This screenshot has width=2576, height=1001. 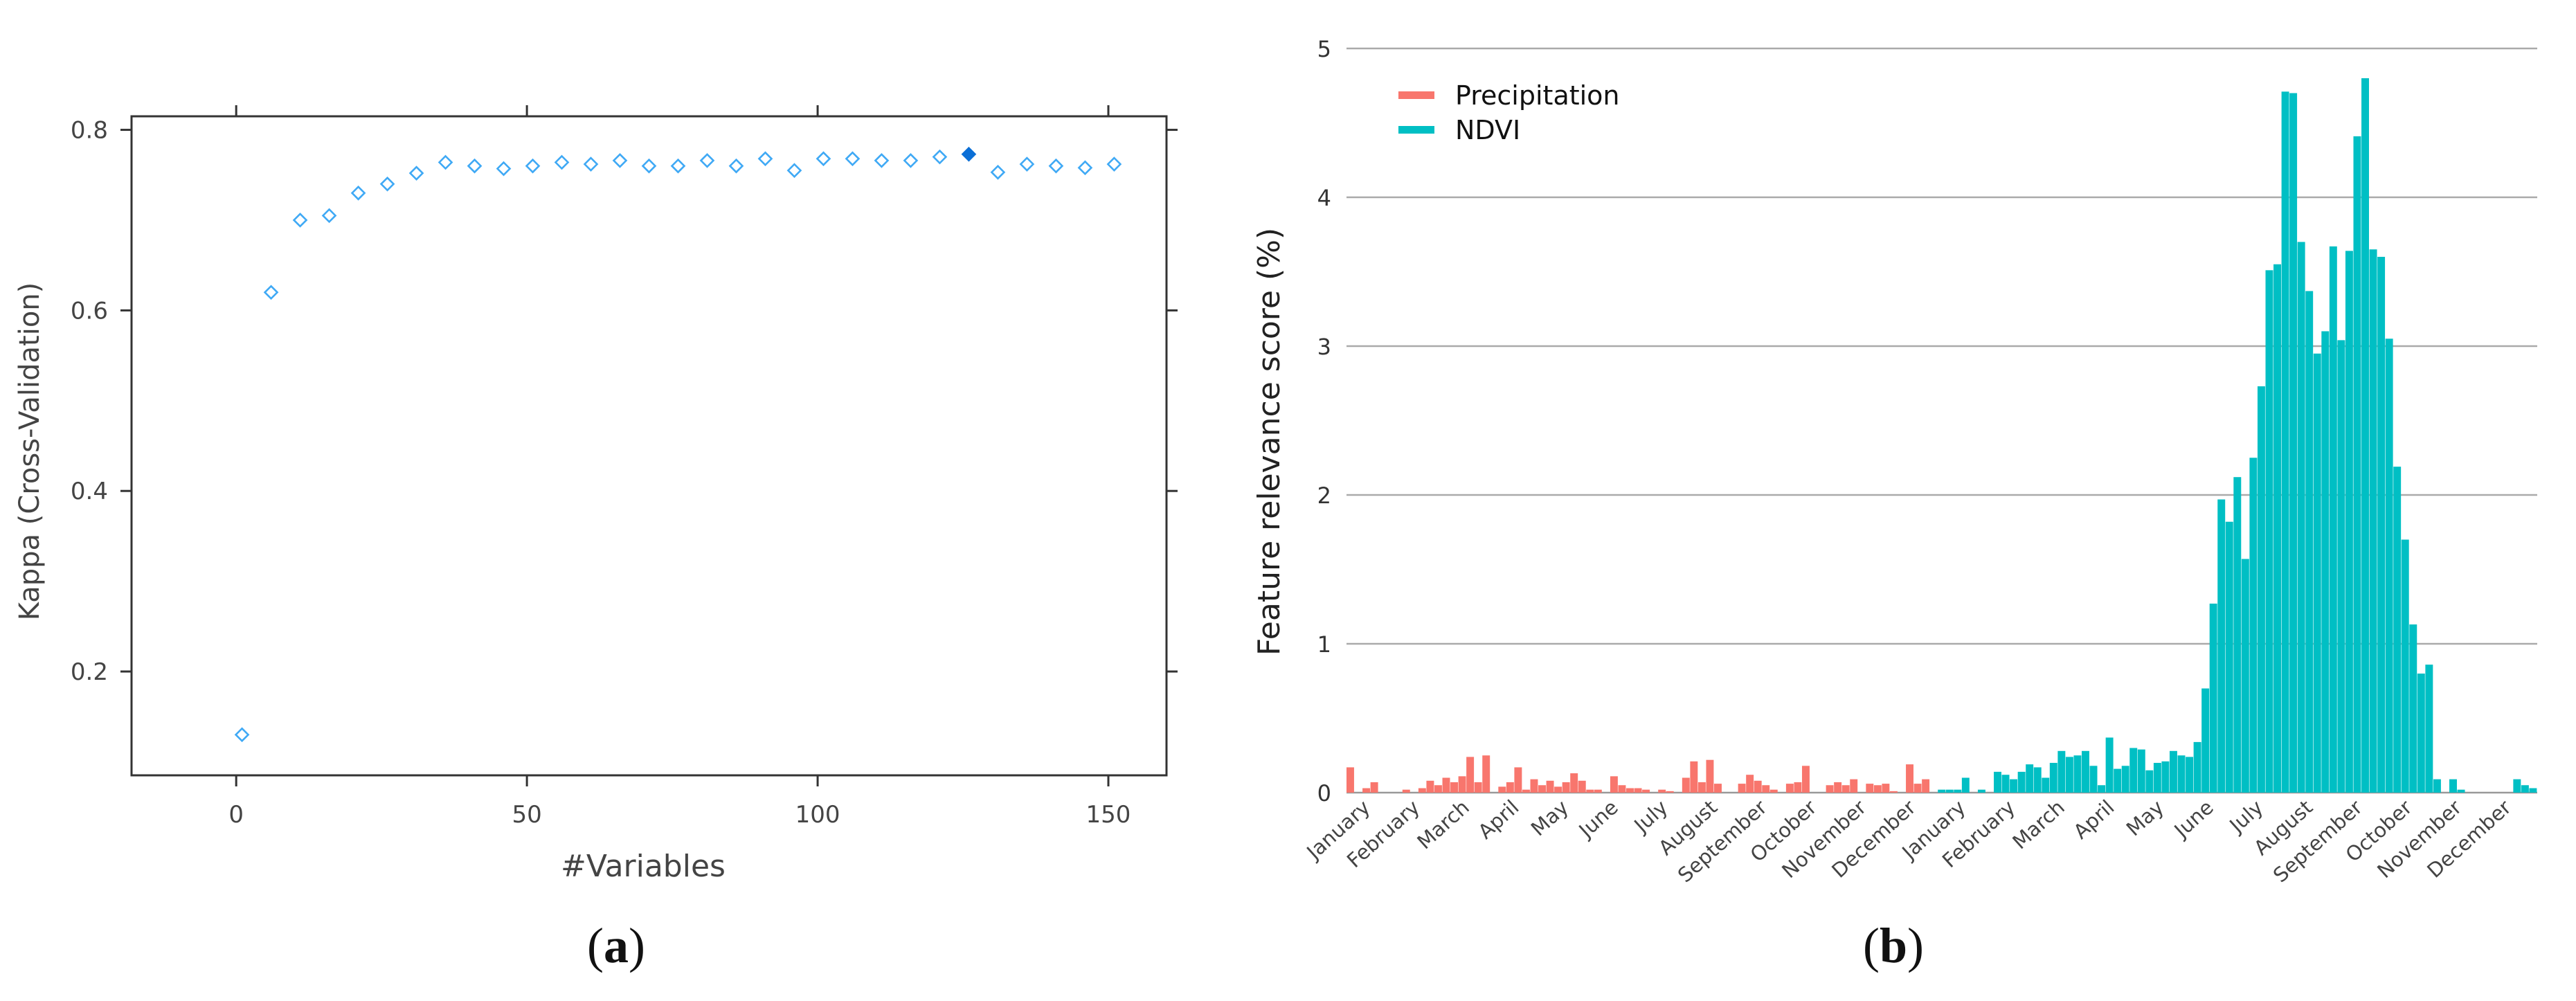 I want to click on panel-a-y-tick-label: 0.2, so click(x=89, y=672).